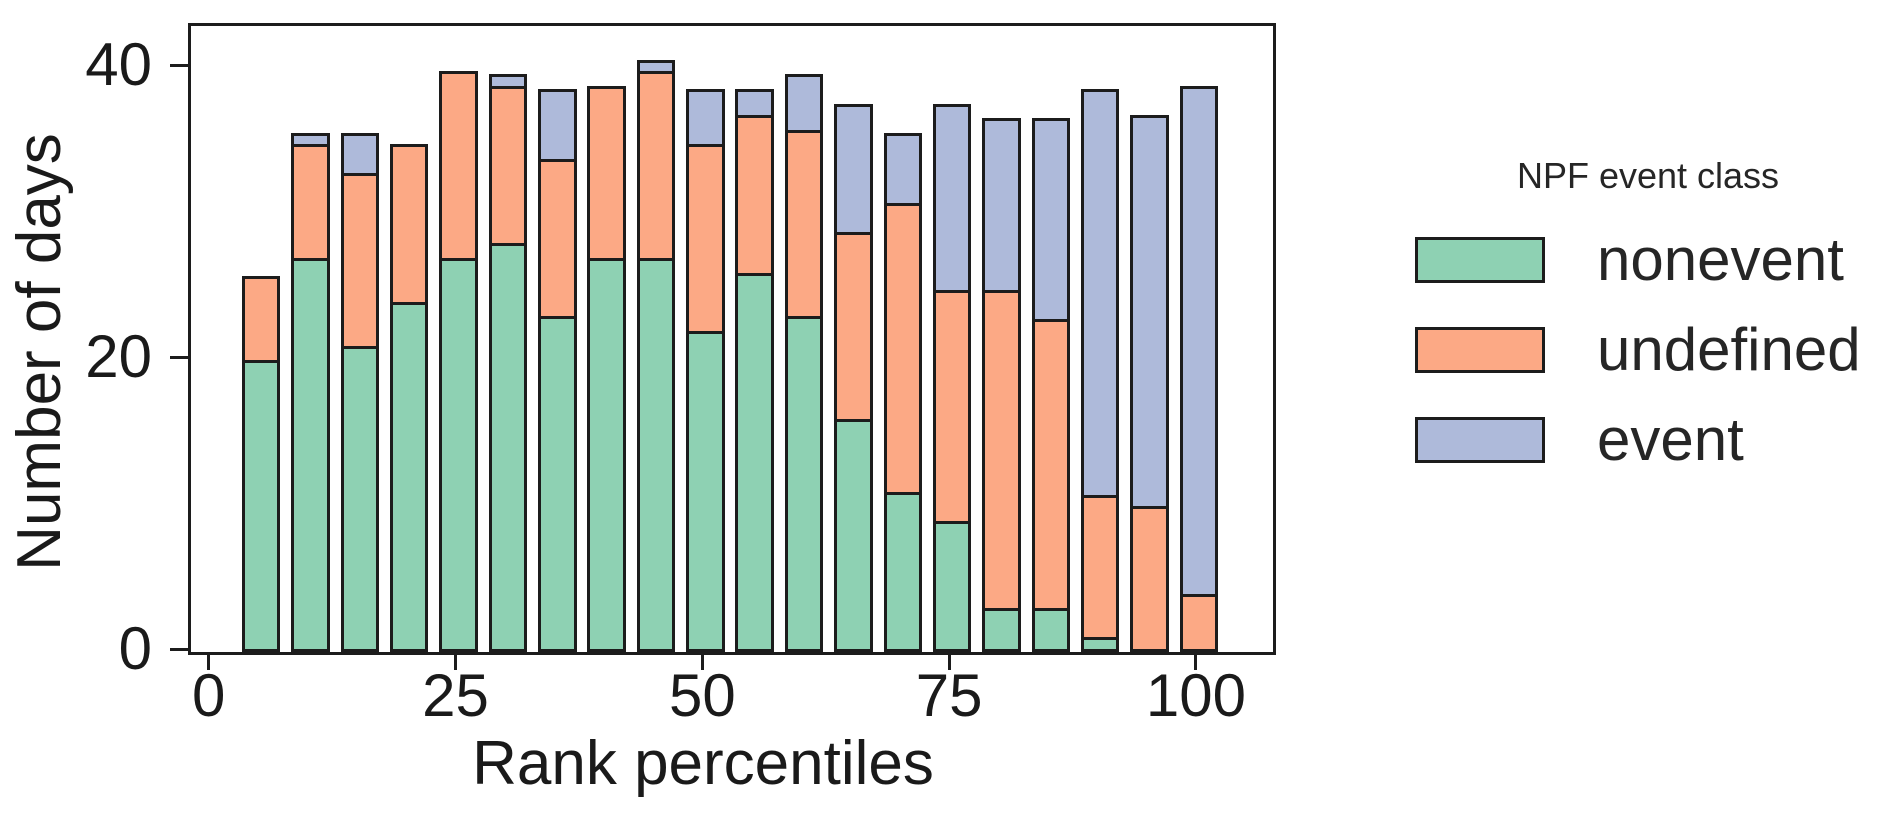 Image resolution: width=1892 pixels, height=821 pixels. What do you see at coordinates (949, 695) in the screenshot?
I see `x-tick-label-75: 75` at bounding box center [949, 695].